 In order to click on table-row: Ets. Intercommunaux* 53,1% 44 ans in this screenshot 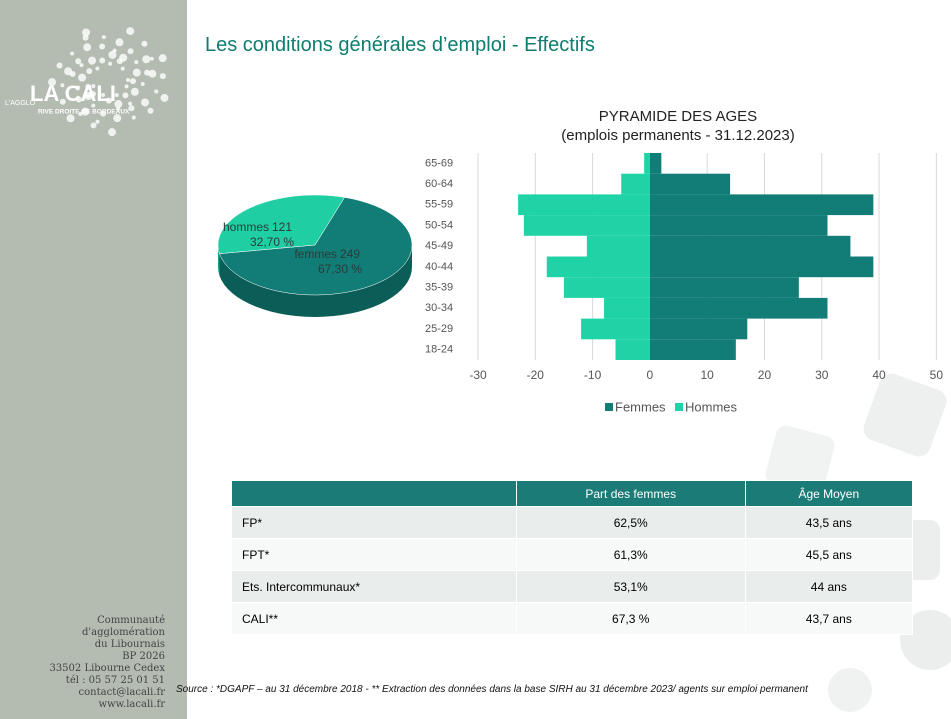, I will do `click(572, 586)`.